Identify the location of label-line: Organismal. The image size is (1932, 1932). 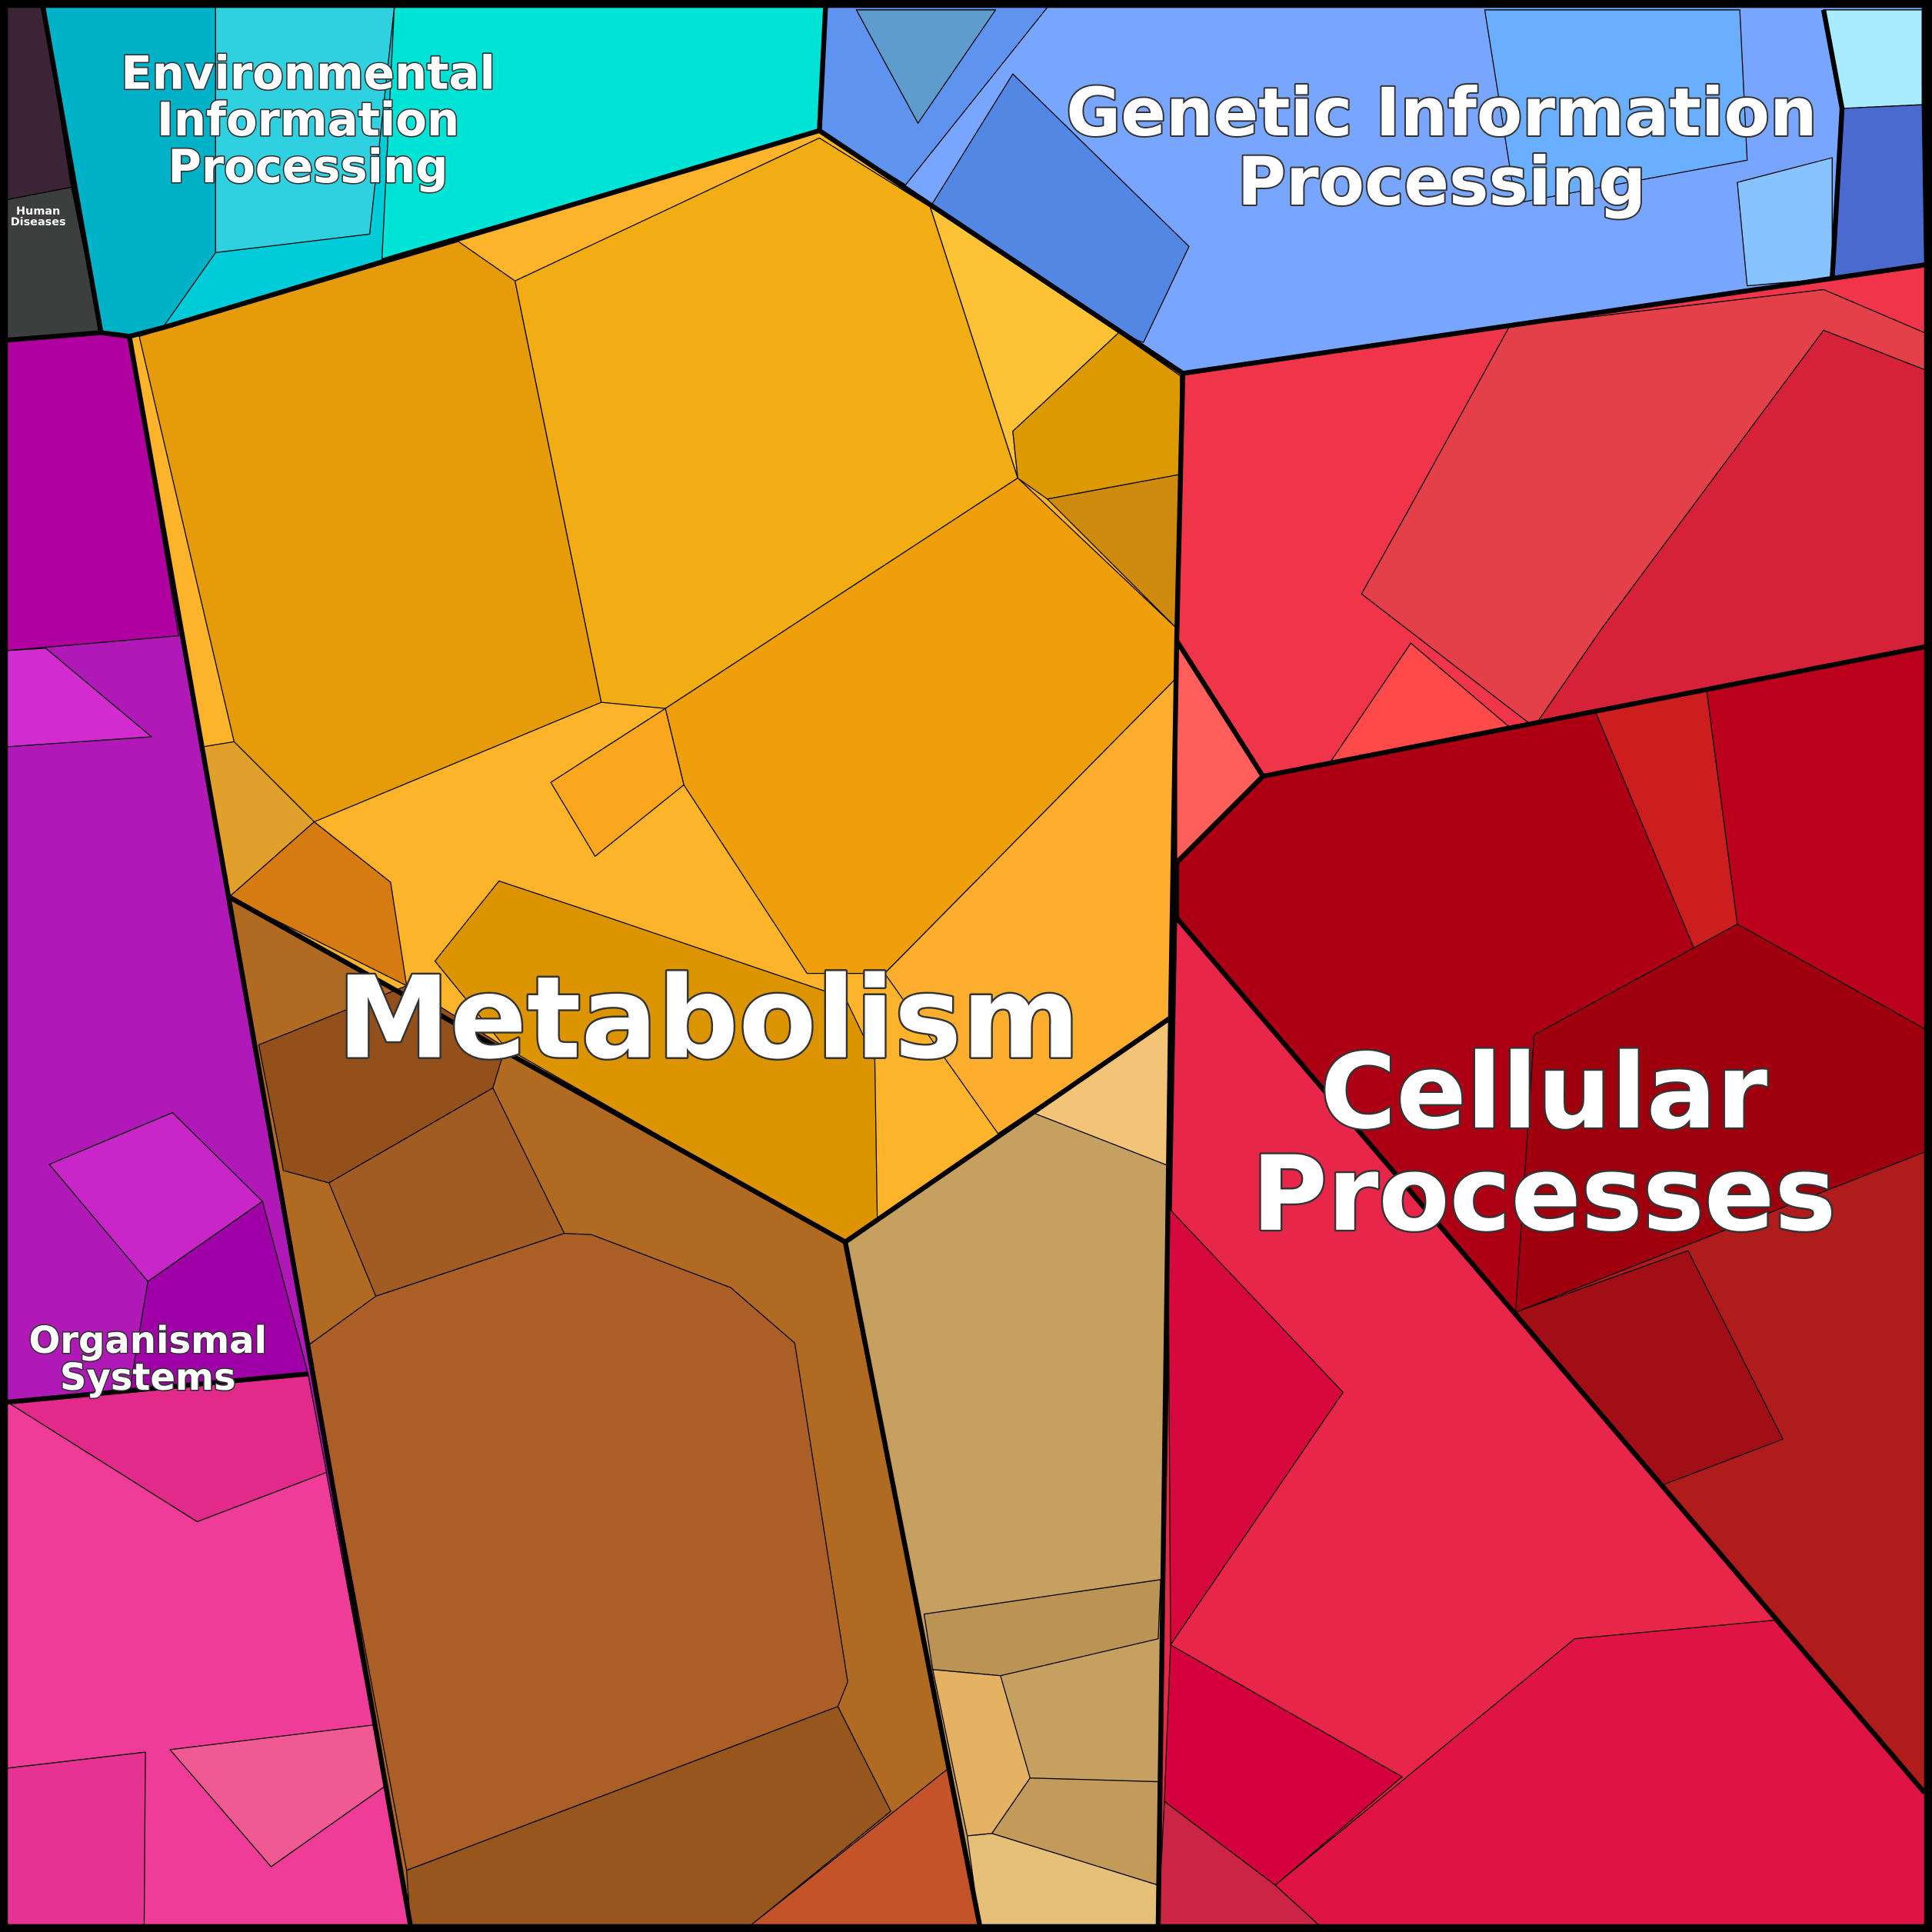
(147, 1340).